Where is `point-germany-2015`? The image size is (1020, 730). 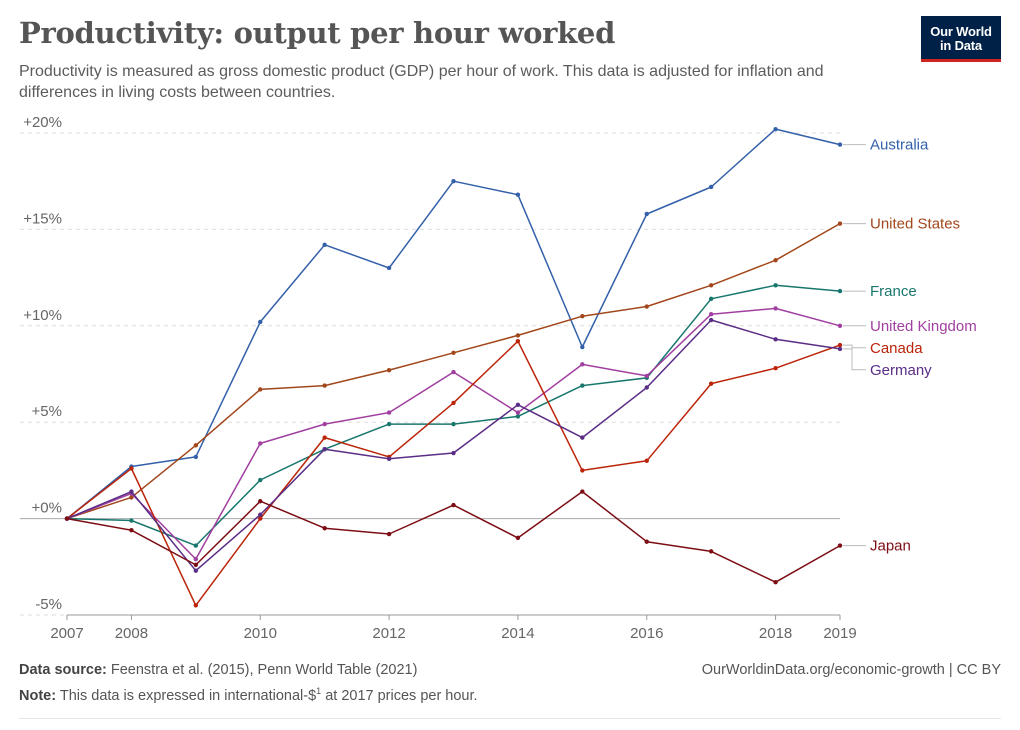
point-germany-2015 is located at coordinates (582, 437).